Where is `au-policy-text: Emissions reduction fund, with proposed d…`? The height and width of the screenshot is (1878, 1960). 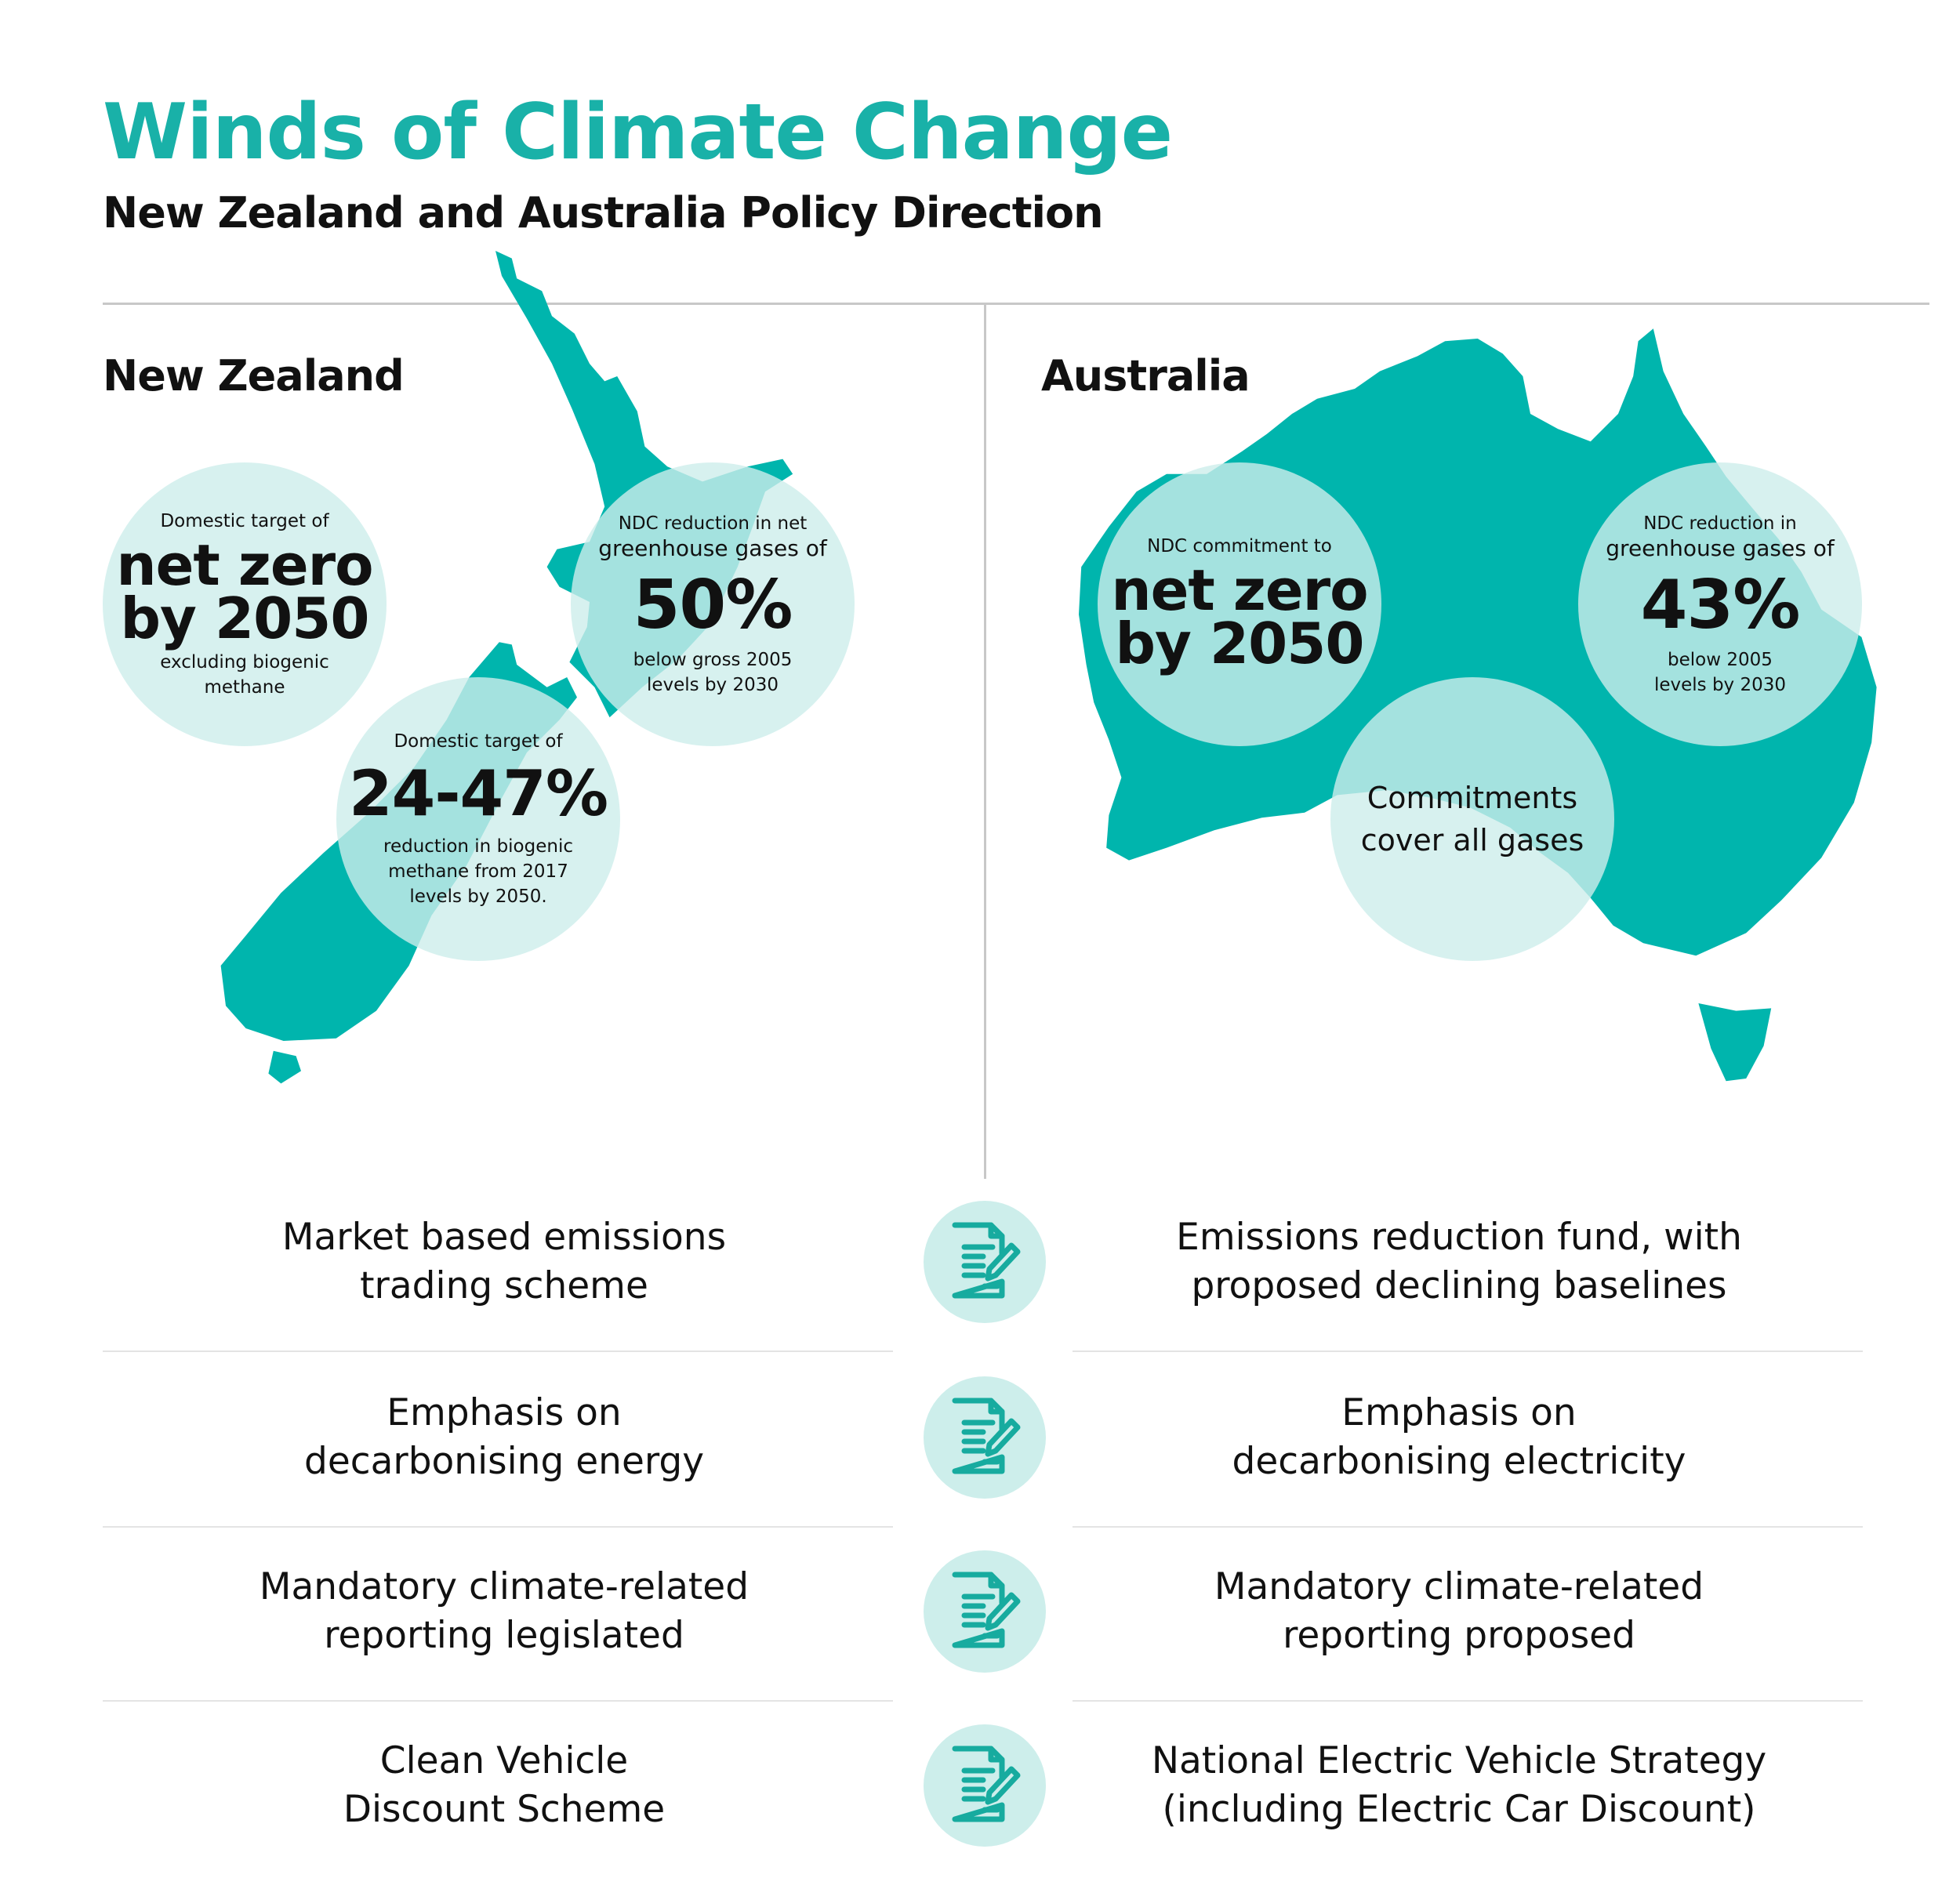 au-policy-text: Emissions reduction fund, with proposed d… is located at coordinates (1459, 1262).